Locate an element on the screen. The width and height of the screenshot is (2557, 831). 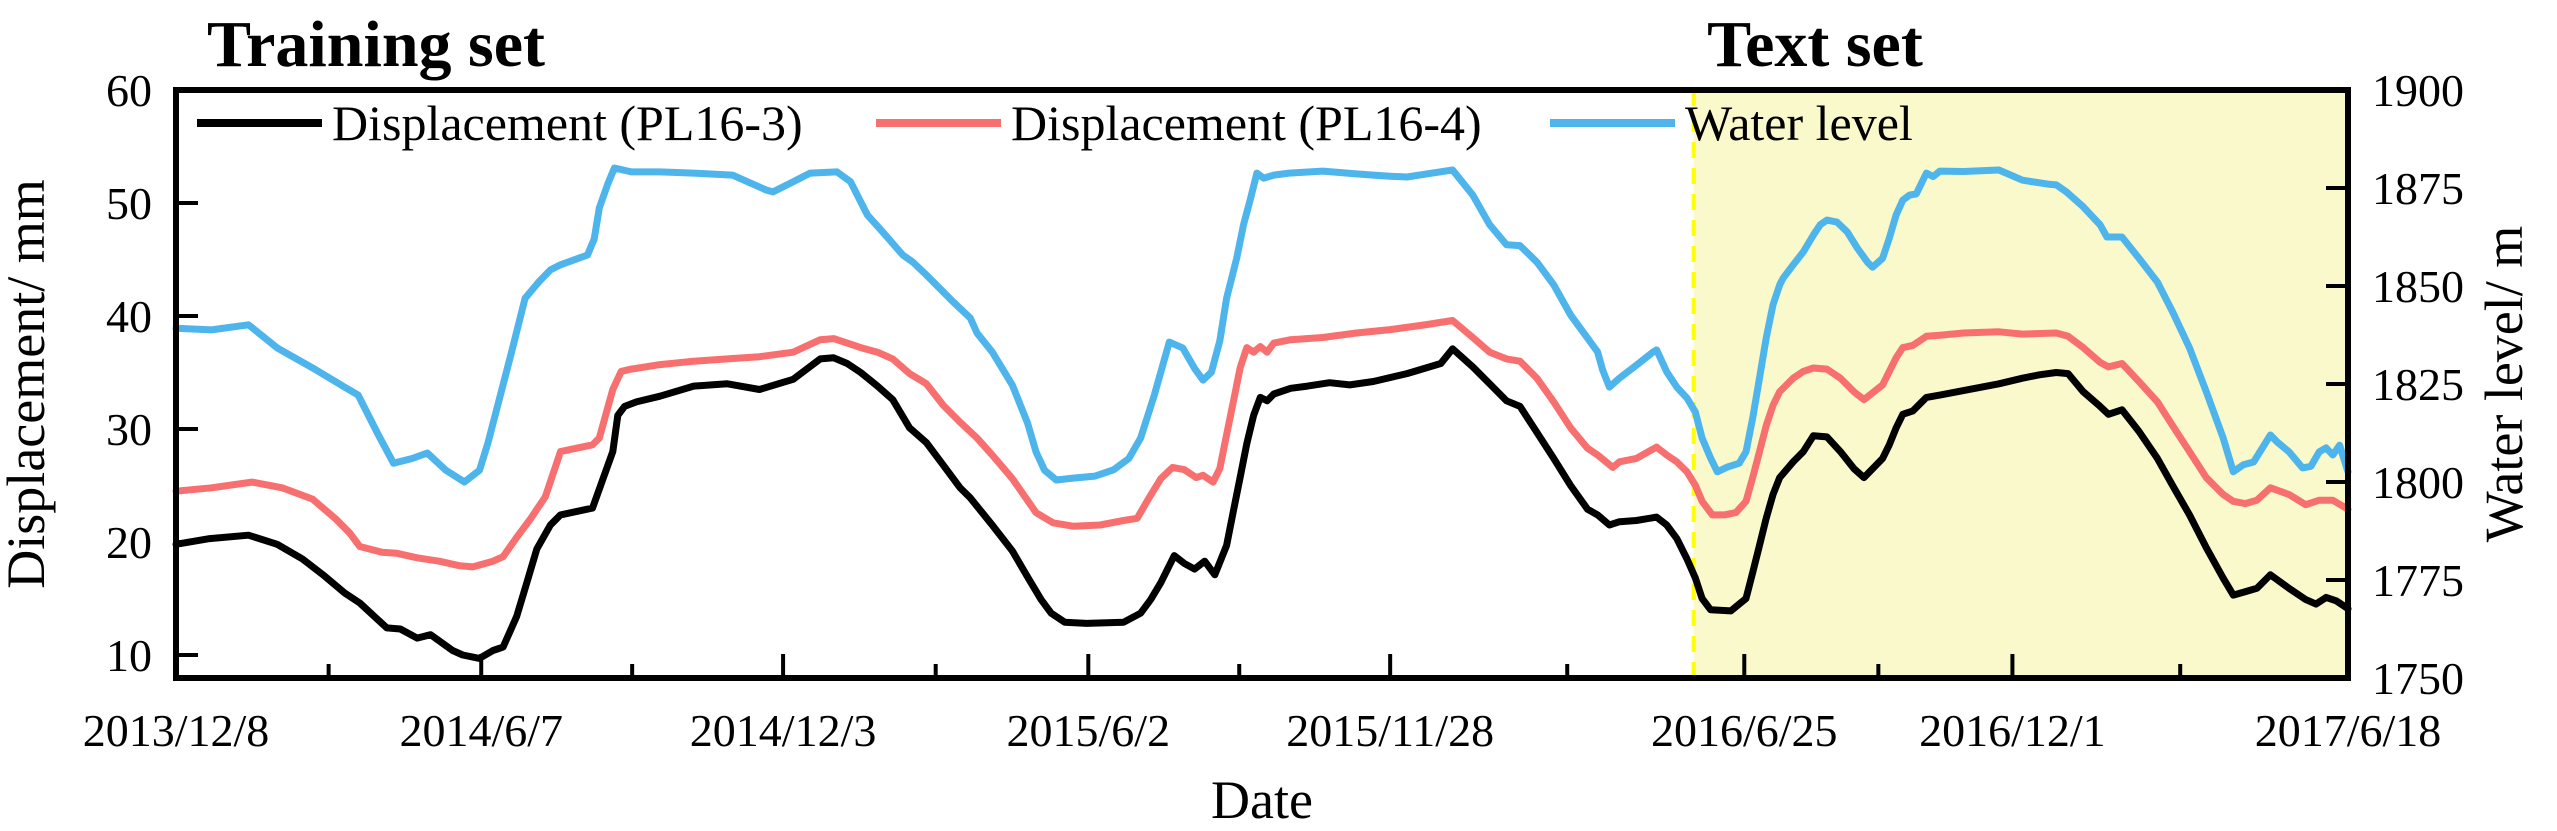
y-left-tick-label: 10 is located at coordinates (129, 655).